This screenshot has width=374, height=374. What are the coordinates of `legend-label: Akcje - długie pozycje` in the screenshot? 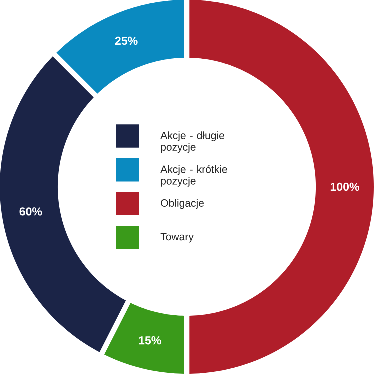 It's located at (192, 143).